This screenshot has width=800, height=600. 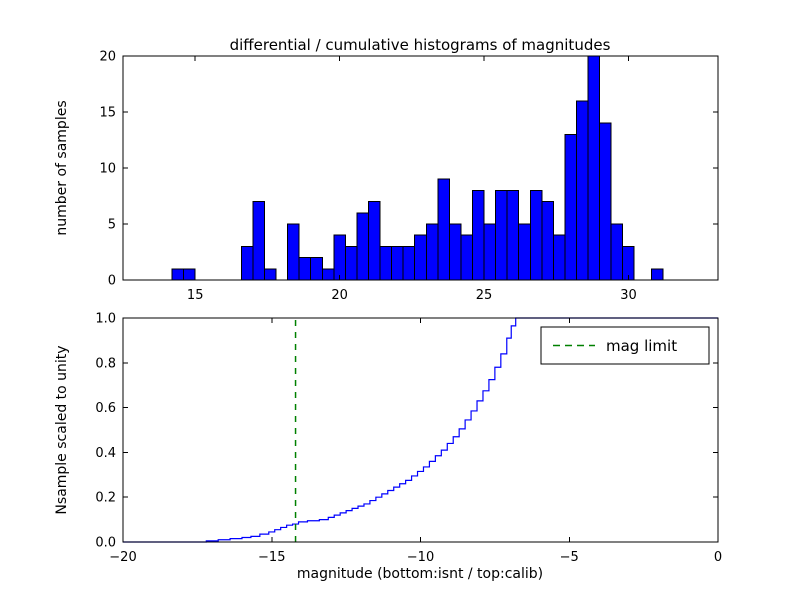 I want to click on y-tick-label: 0.6, so click(x=105, y=408).